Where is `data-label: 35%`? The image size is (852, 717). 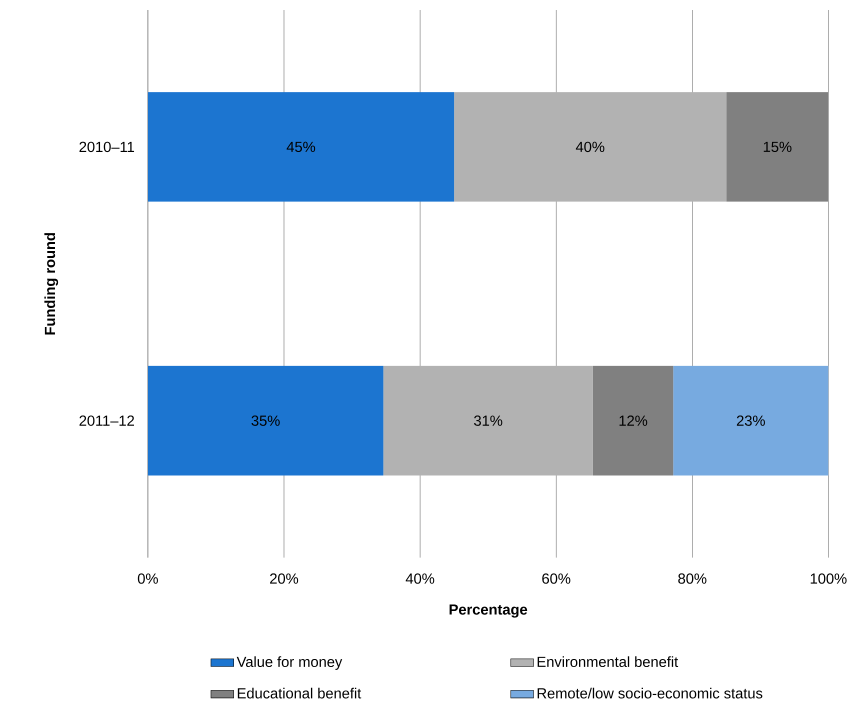 data-label: 35% is located at coordinates (266, 420).